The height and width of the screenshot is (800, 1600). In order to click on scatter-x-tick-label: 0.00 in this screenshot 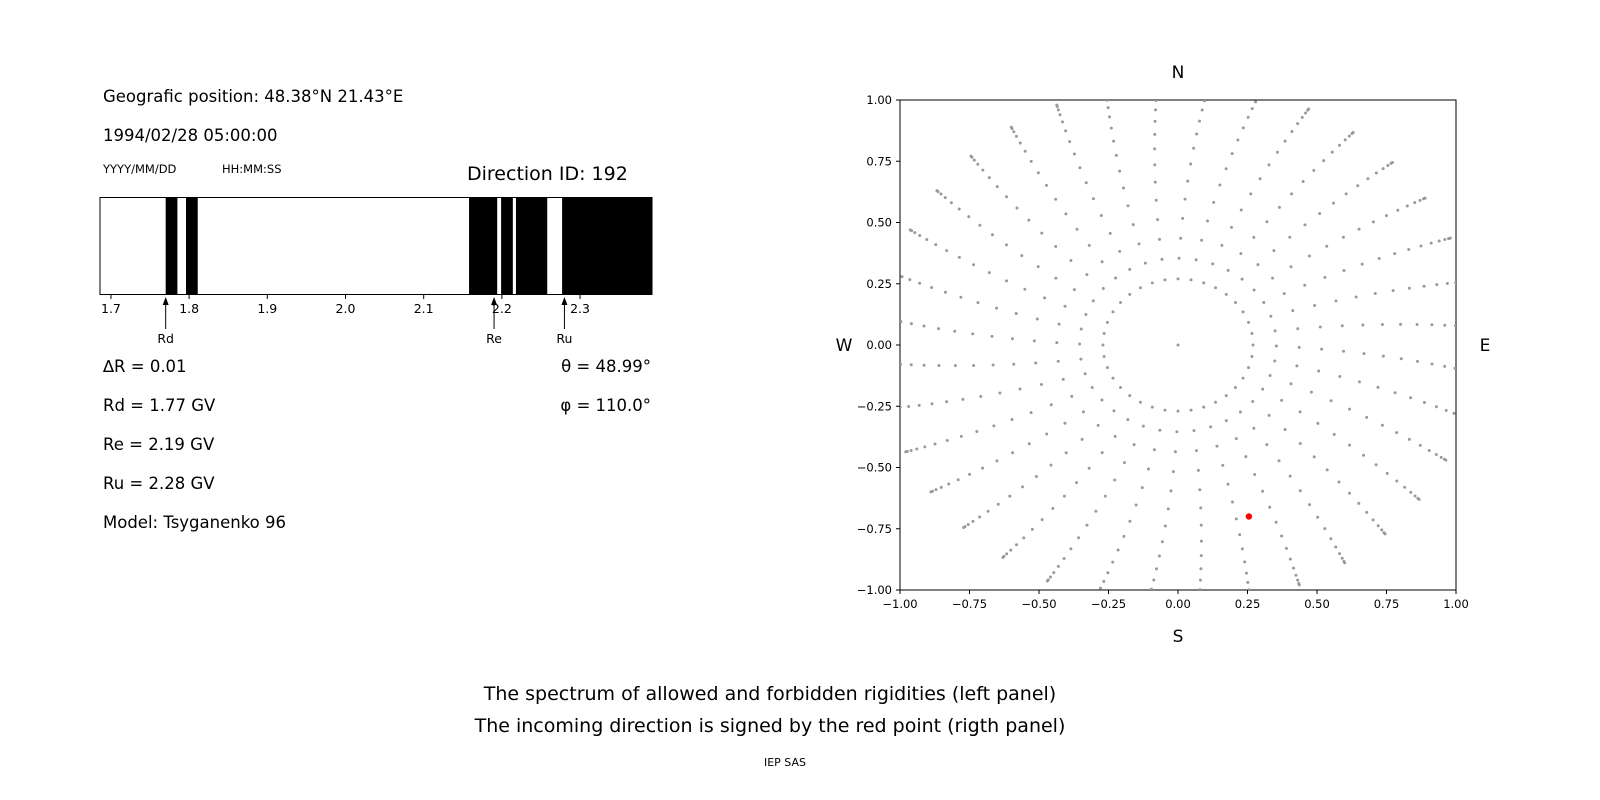, I will do `click(1178, 604)`.